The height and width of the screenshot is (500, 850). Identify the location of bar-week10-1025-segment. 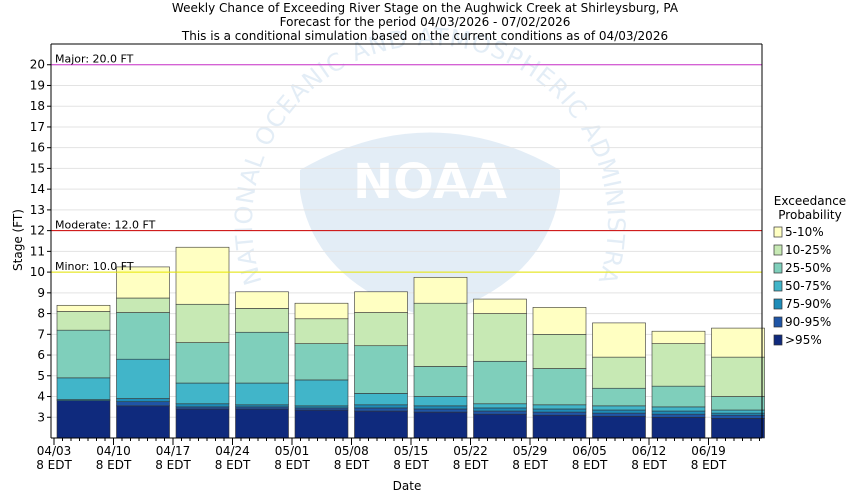
(619, 372).